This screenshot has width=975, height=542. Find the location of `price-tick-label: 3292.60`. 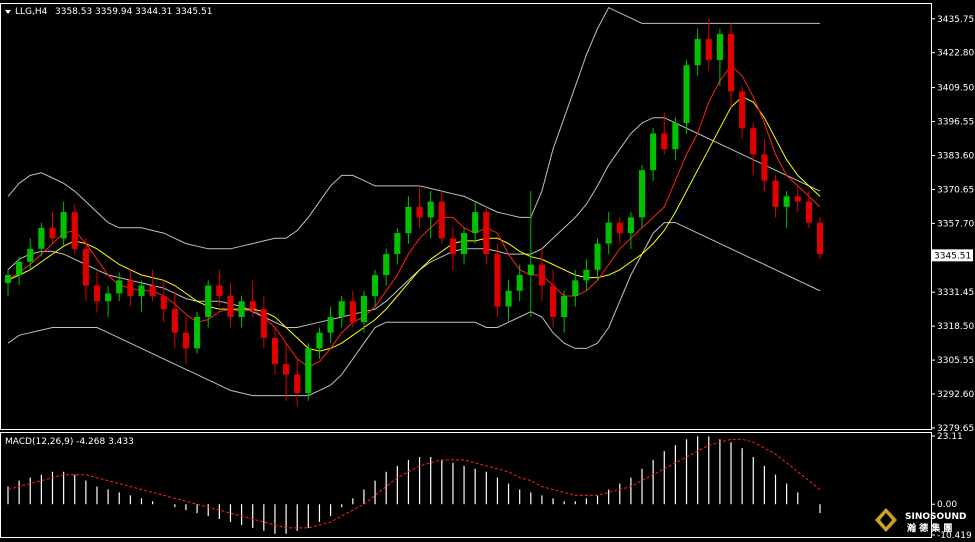

price-tick-label: 3292.60 is located at coordinates (955, 395).